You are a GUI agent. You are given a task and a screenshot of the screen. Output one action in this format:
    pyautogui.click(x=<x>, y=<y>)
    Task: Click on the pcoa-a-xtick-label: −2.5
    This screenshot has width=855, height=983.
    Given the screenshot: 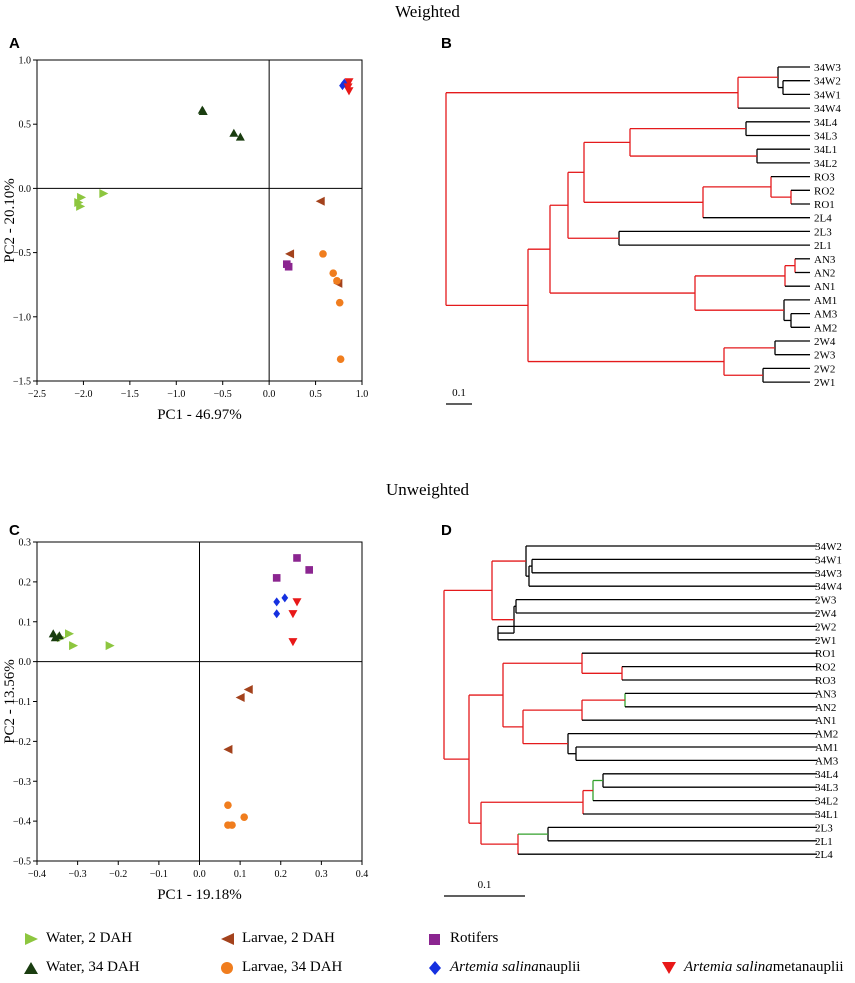 What is the action you would take?
    pyautogui.click(x=37, y=394)
    